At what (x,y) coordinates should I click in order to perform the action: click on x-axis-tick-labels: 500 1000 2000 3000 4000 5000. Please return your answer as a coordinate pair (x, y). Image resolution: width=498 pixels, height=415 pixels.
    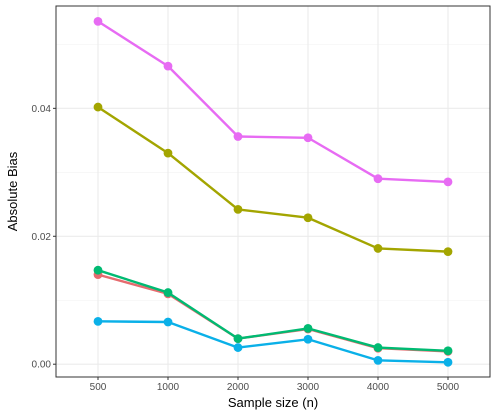
    Looking at the image, I should click on (275, 387).